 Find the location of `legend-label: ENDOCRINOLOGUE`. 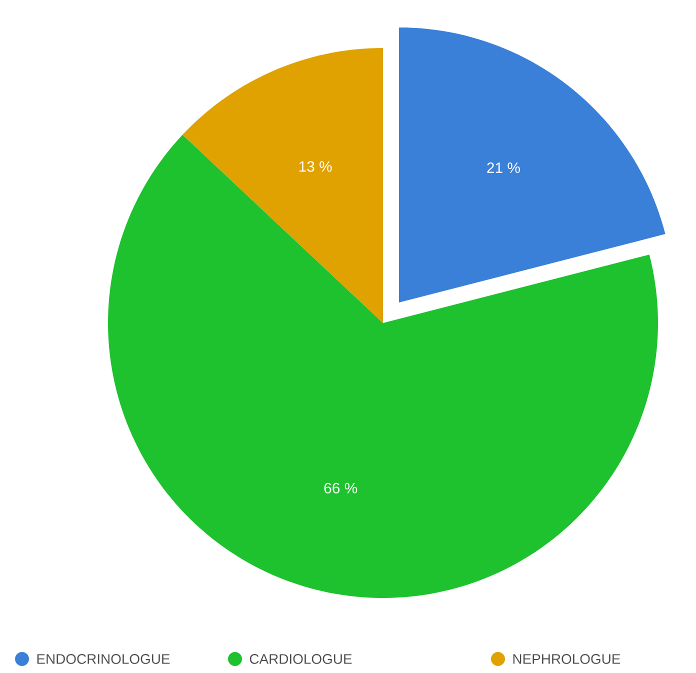

legend-label: ENDOCRINOLOGUE is located at coordinates (103, 659).